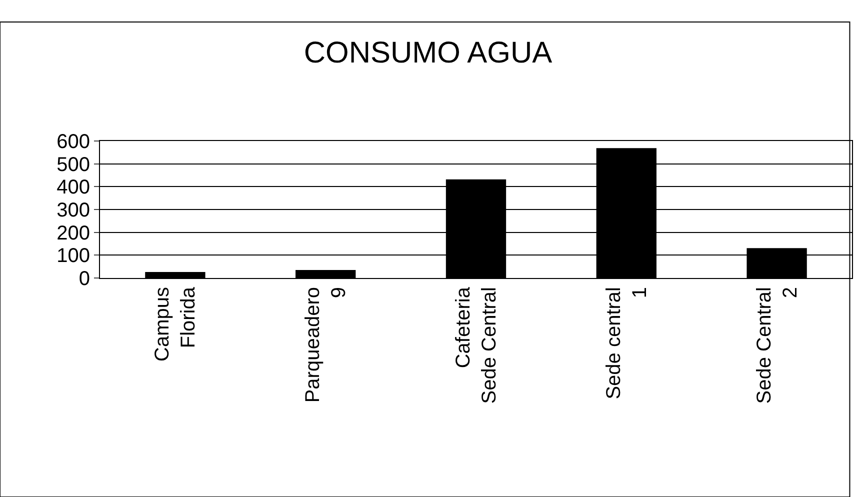  I want to click on y-tick-label: 600, so click(73, 142).